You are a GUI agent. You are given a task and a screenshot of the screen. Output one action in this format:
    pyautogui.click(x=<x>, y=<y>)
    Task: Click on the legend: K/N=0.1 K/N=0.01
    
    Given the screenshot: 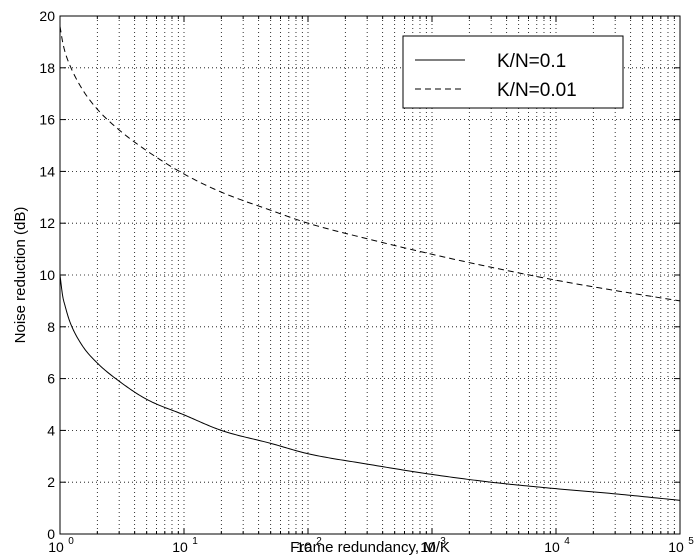 What is the action you would take?
    pyautogui.click(x=513, y=72)
    